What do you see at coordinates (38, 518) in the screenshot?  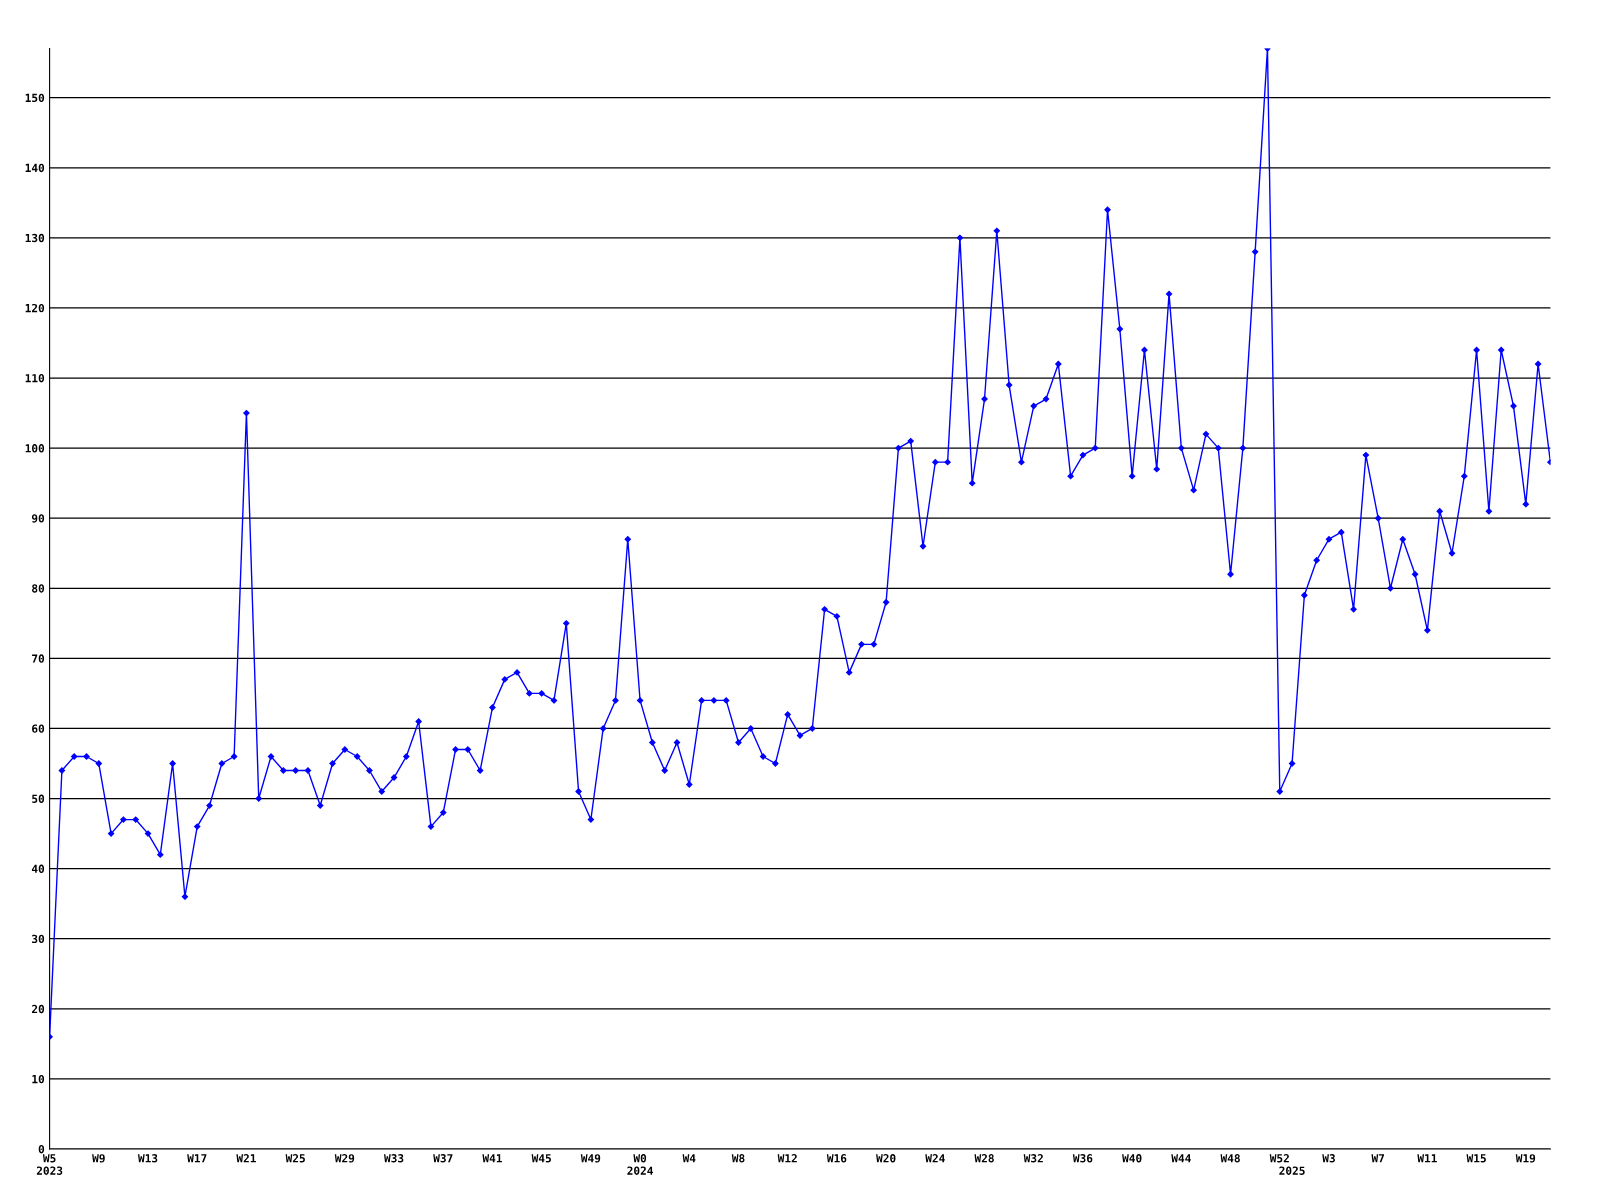 I see `y-tick-label: 90` at bounding box center [38, 518].